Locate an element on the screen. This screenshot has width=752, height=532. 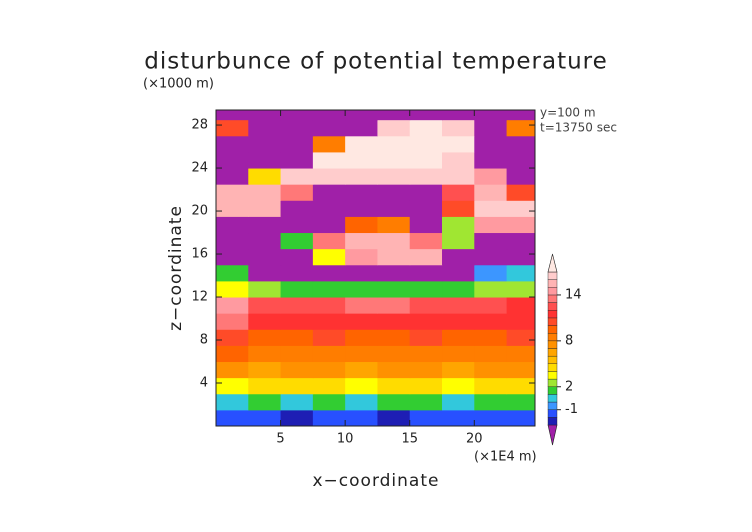
y-axis-title: z−coordinate is located at coordinates (176, 268).